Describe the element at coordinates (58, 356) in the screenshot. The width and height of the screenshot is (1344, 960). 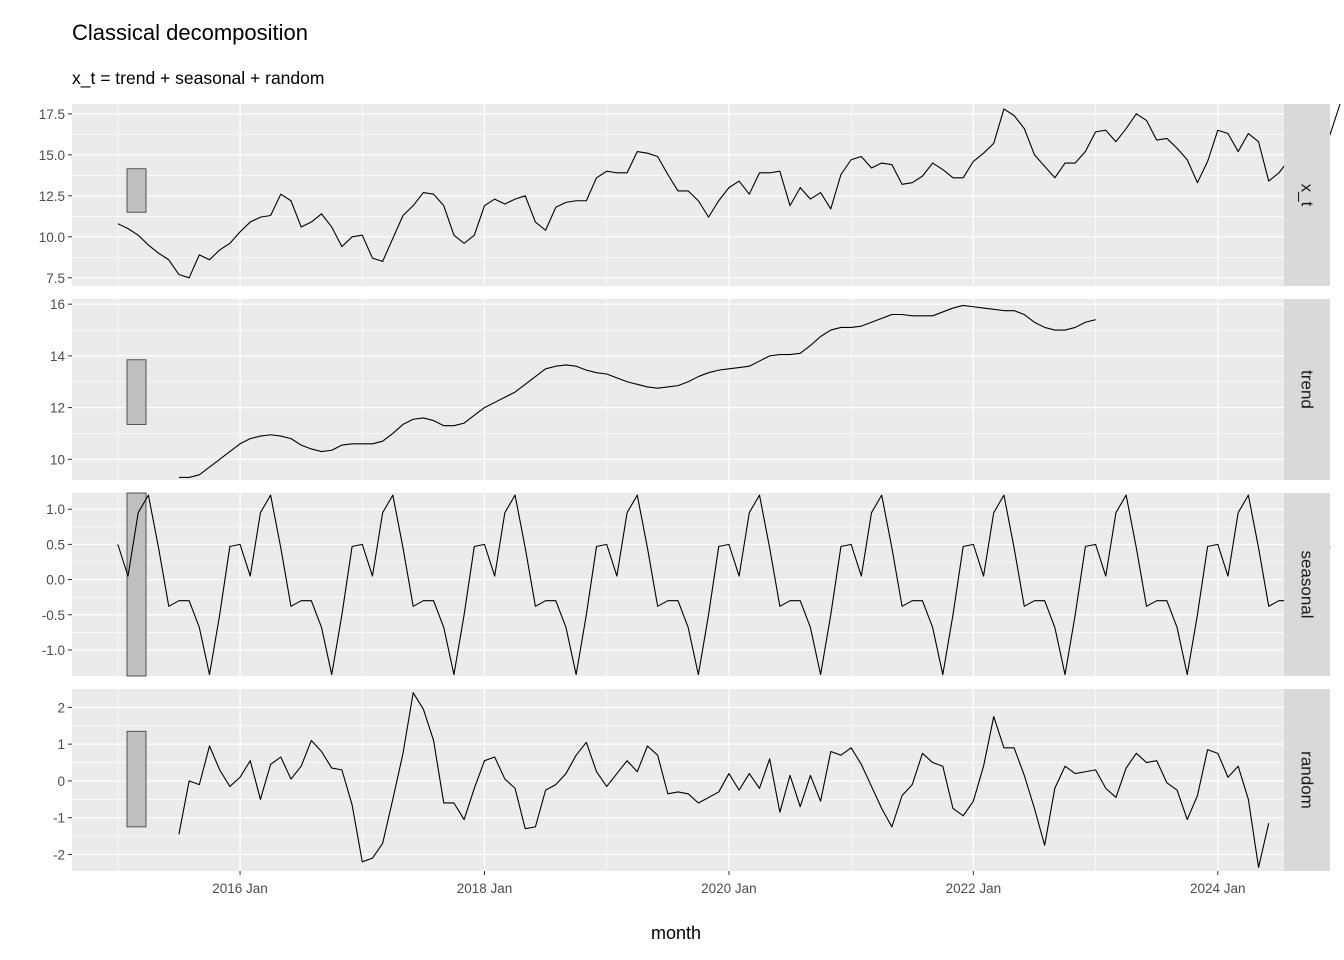
I see `y-tick-label: 14` at that location.